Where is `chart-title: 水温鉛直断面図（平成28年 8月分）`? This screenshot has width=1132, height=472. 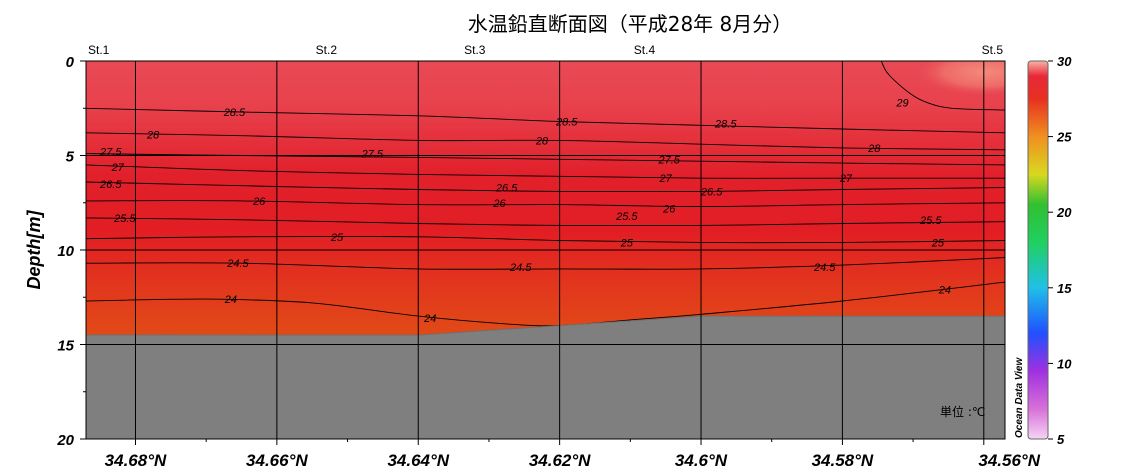
chart-title: 水温鉛直断面図（平成28年 8月分） is located at coordinates (630, 24).